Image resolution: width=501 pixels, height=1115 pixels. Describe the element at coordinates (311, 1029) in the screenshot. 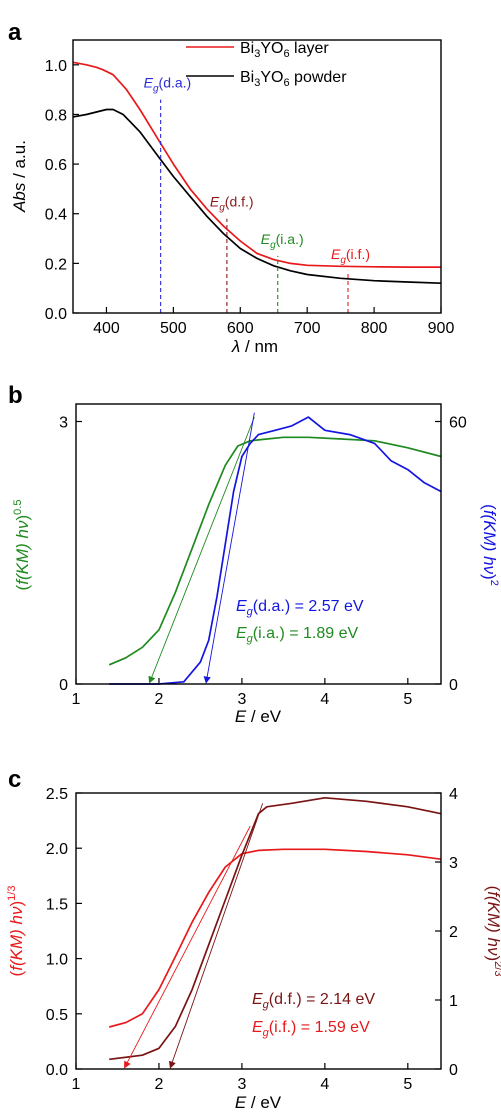

I see `panel-c-result-indirect: Eg(i.f.) = 1.59 eV` at that location.